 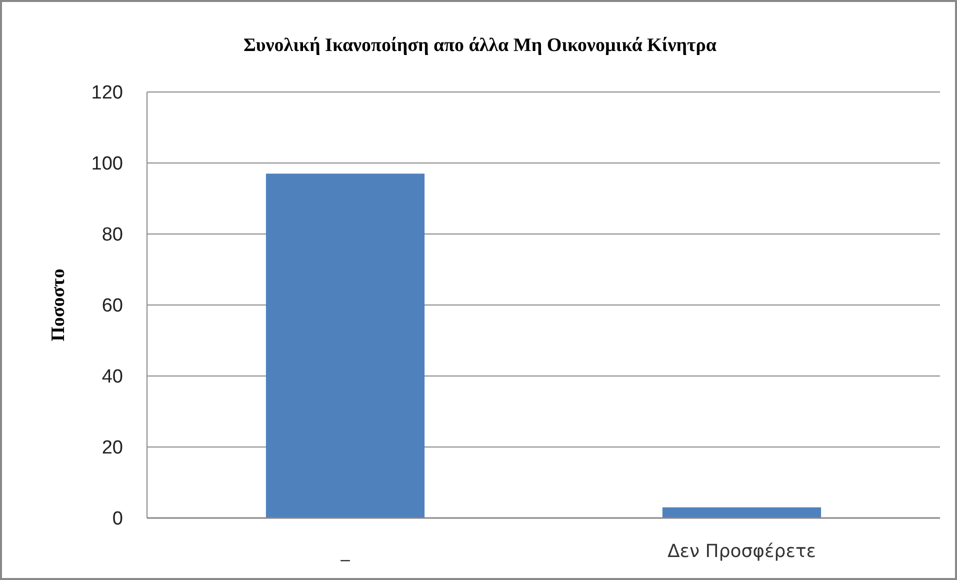 What do you see at coordinates (480, 45) in the screenshot?
I see `chart-title: Συνολική Ικανοποίηση απο άλλα Μη Οικονομικά Κίνητρα` at bounding box center [480, 45].